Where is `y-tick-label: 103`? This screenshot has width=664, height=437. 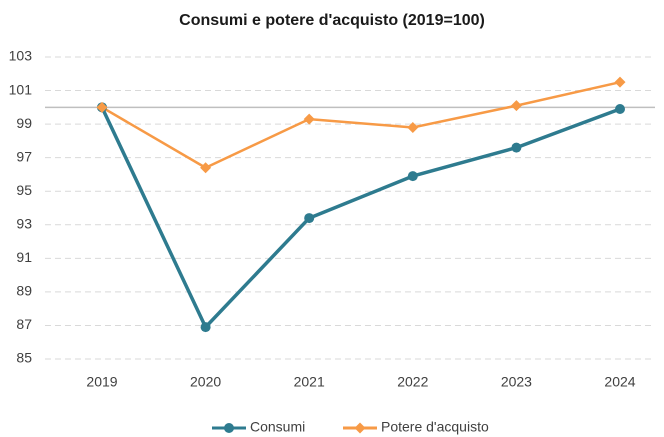
y-tick-label: 103 is located at coordinates (21, 56).